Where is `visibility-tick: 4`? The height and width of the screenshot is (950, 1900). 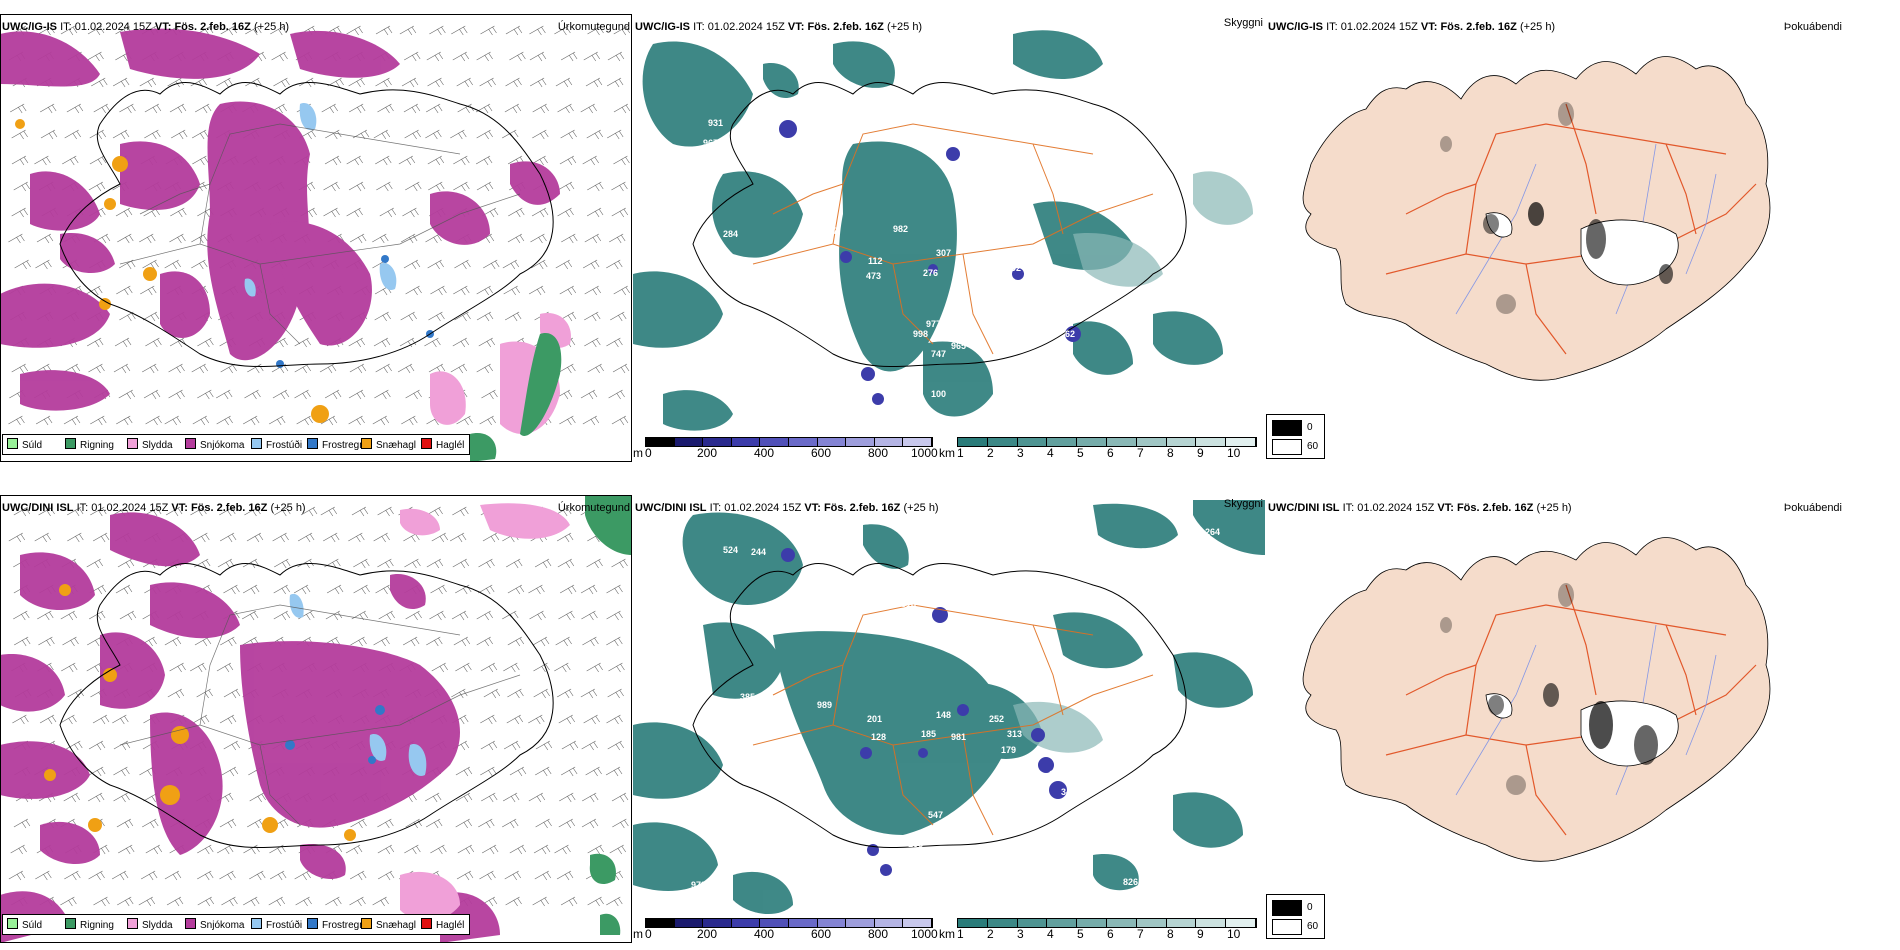
visibility-tick: 4 is located at coordinates (1050, 934).